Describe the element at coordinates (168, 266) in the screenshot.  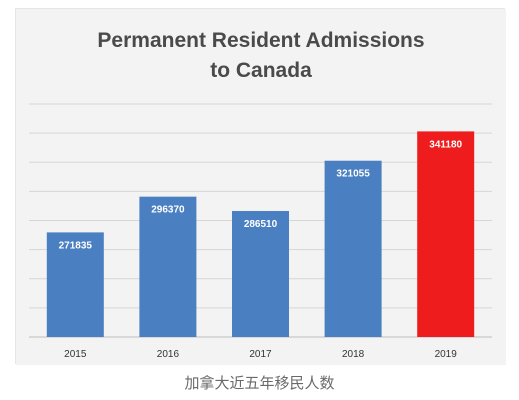
I see `bar-2016` at that location.